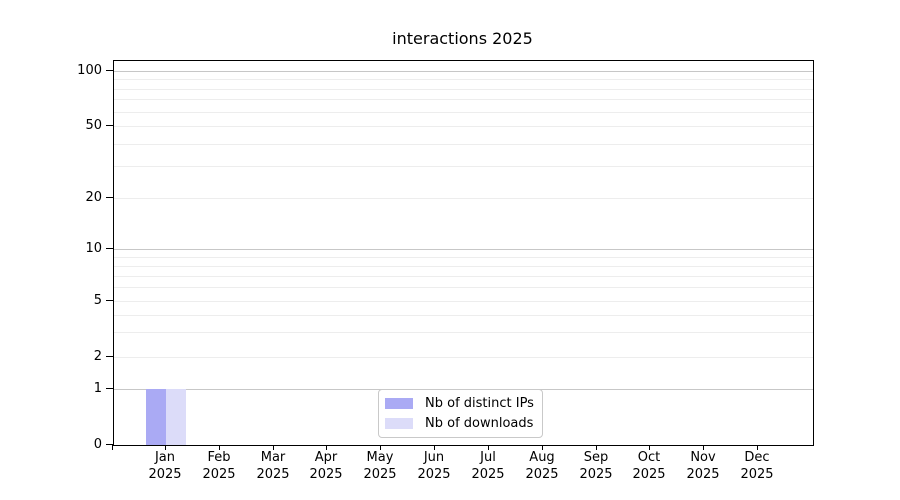 The image size is (900, 500). I want to click on legend-label-downloads: Nb of downloads, so click(479, 423).